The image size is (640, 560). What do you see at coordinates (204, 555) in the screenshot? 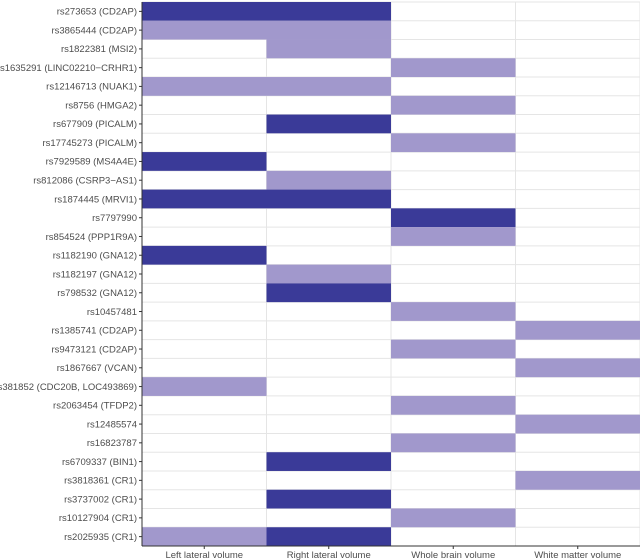
I see `x-tick-label: Left lateral volume` at bounding box center [204, 555].